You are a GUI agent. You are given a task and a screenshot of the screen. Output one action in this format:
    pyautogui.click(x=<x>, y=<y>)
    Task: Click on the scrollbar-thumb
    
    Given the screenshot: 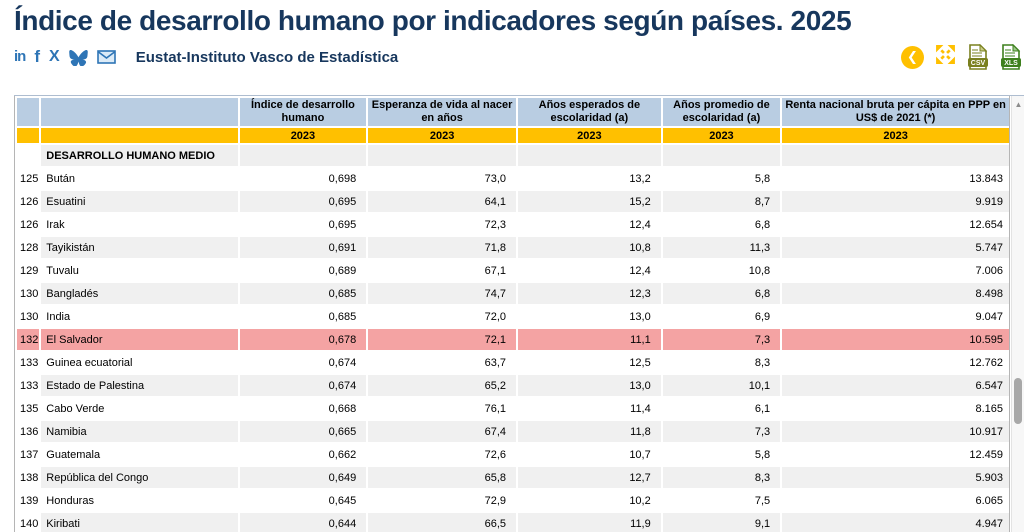 What is the action you would take?
    pyautogui.click(x=1018, y=401)
    